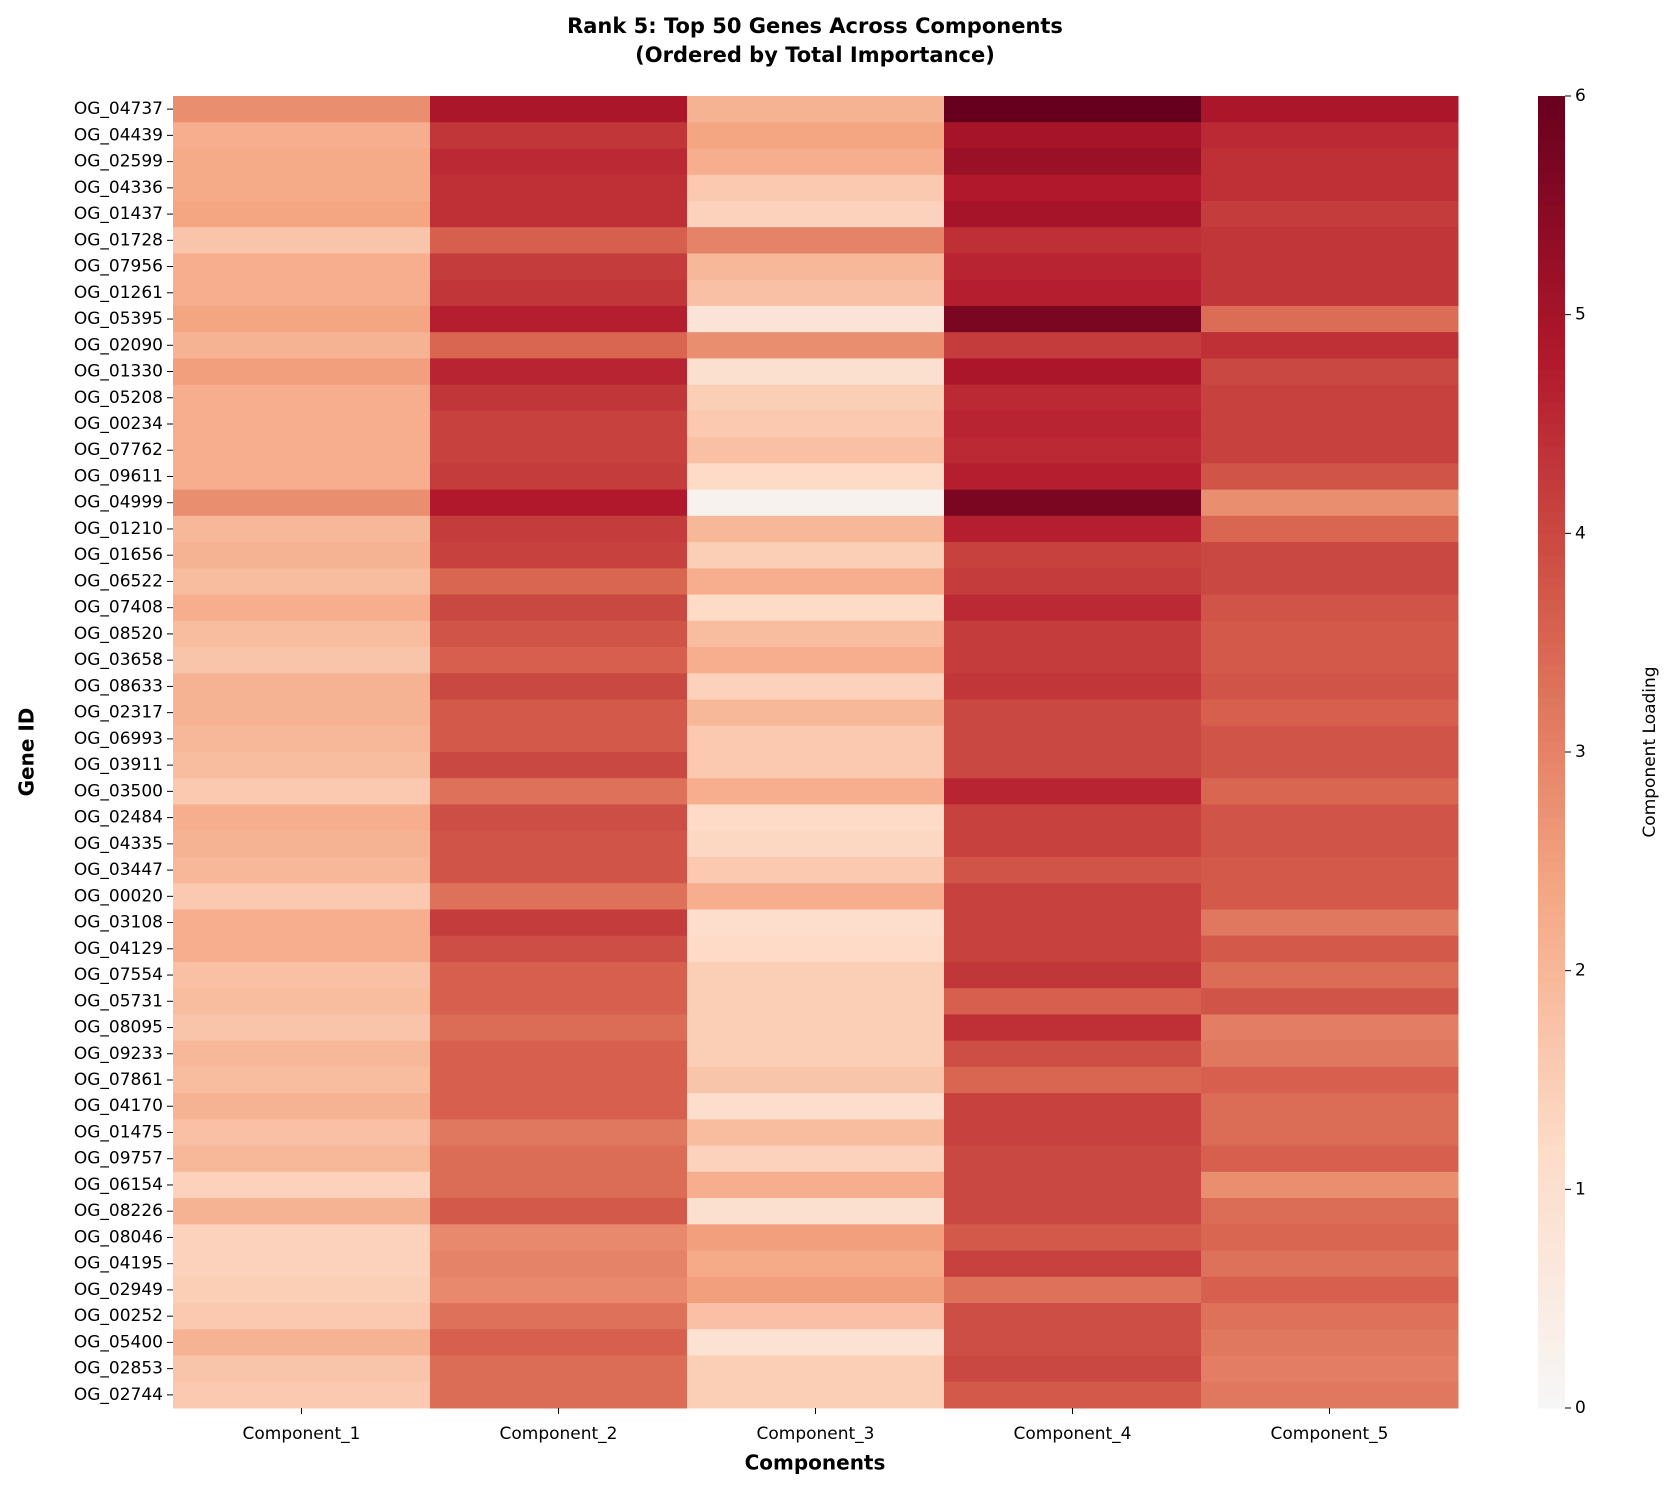  Describe the element at coordinates (118, 1132) in the screenshot. I see `y-tick-label: OG_01475` at that location.